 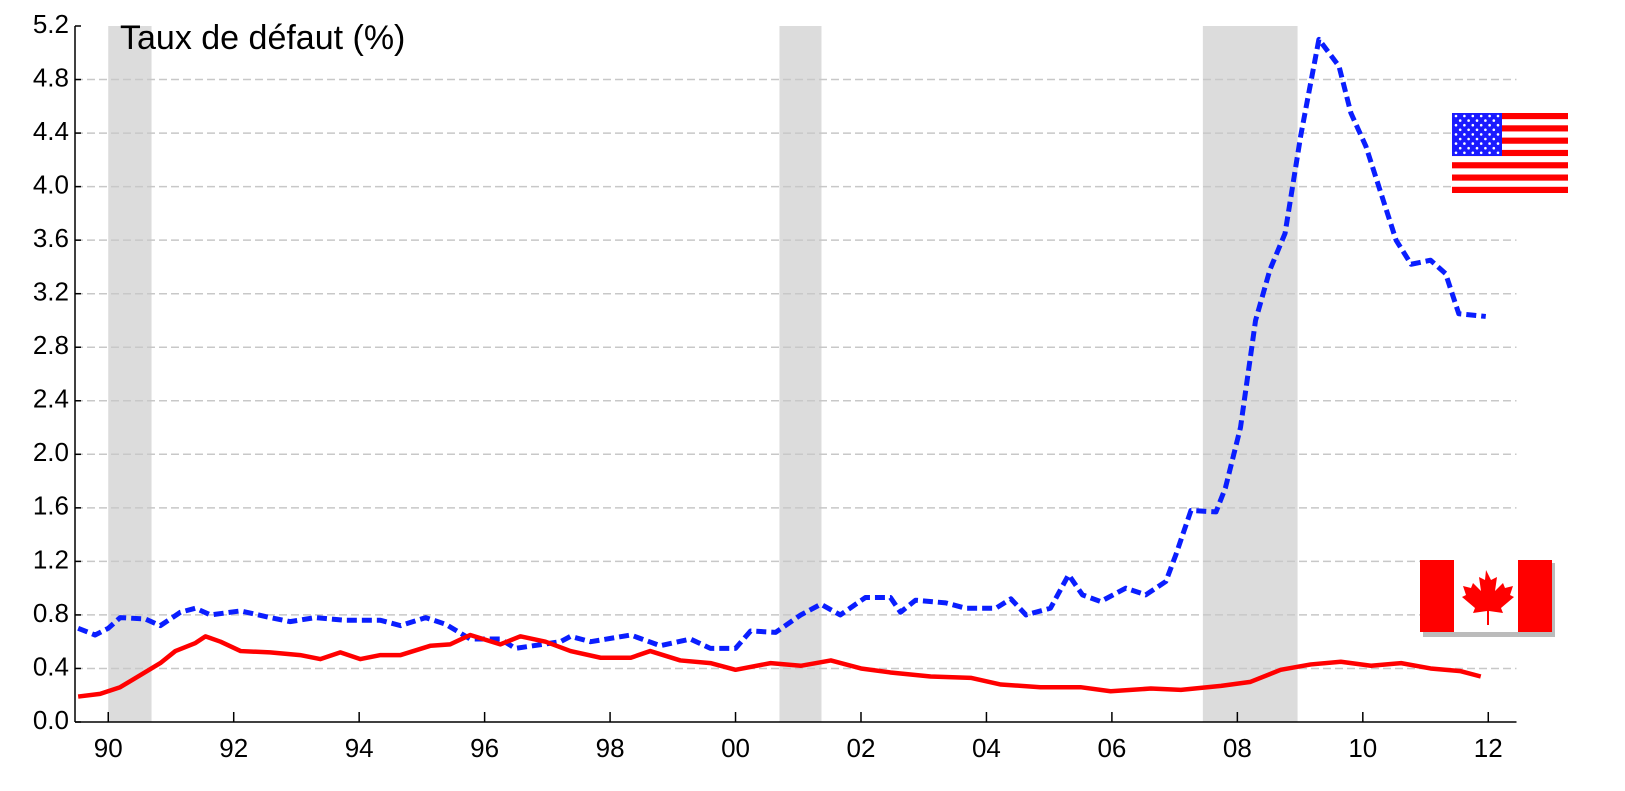 I want to click on y-tick-label: 0.4, so click(x=51, y=666).